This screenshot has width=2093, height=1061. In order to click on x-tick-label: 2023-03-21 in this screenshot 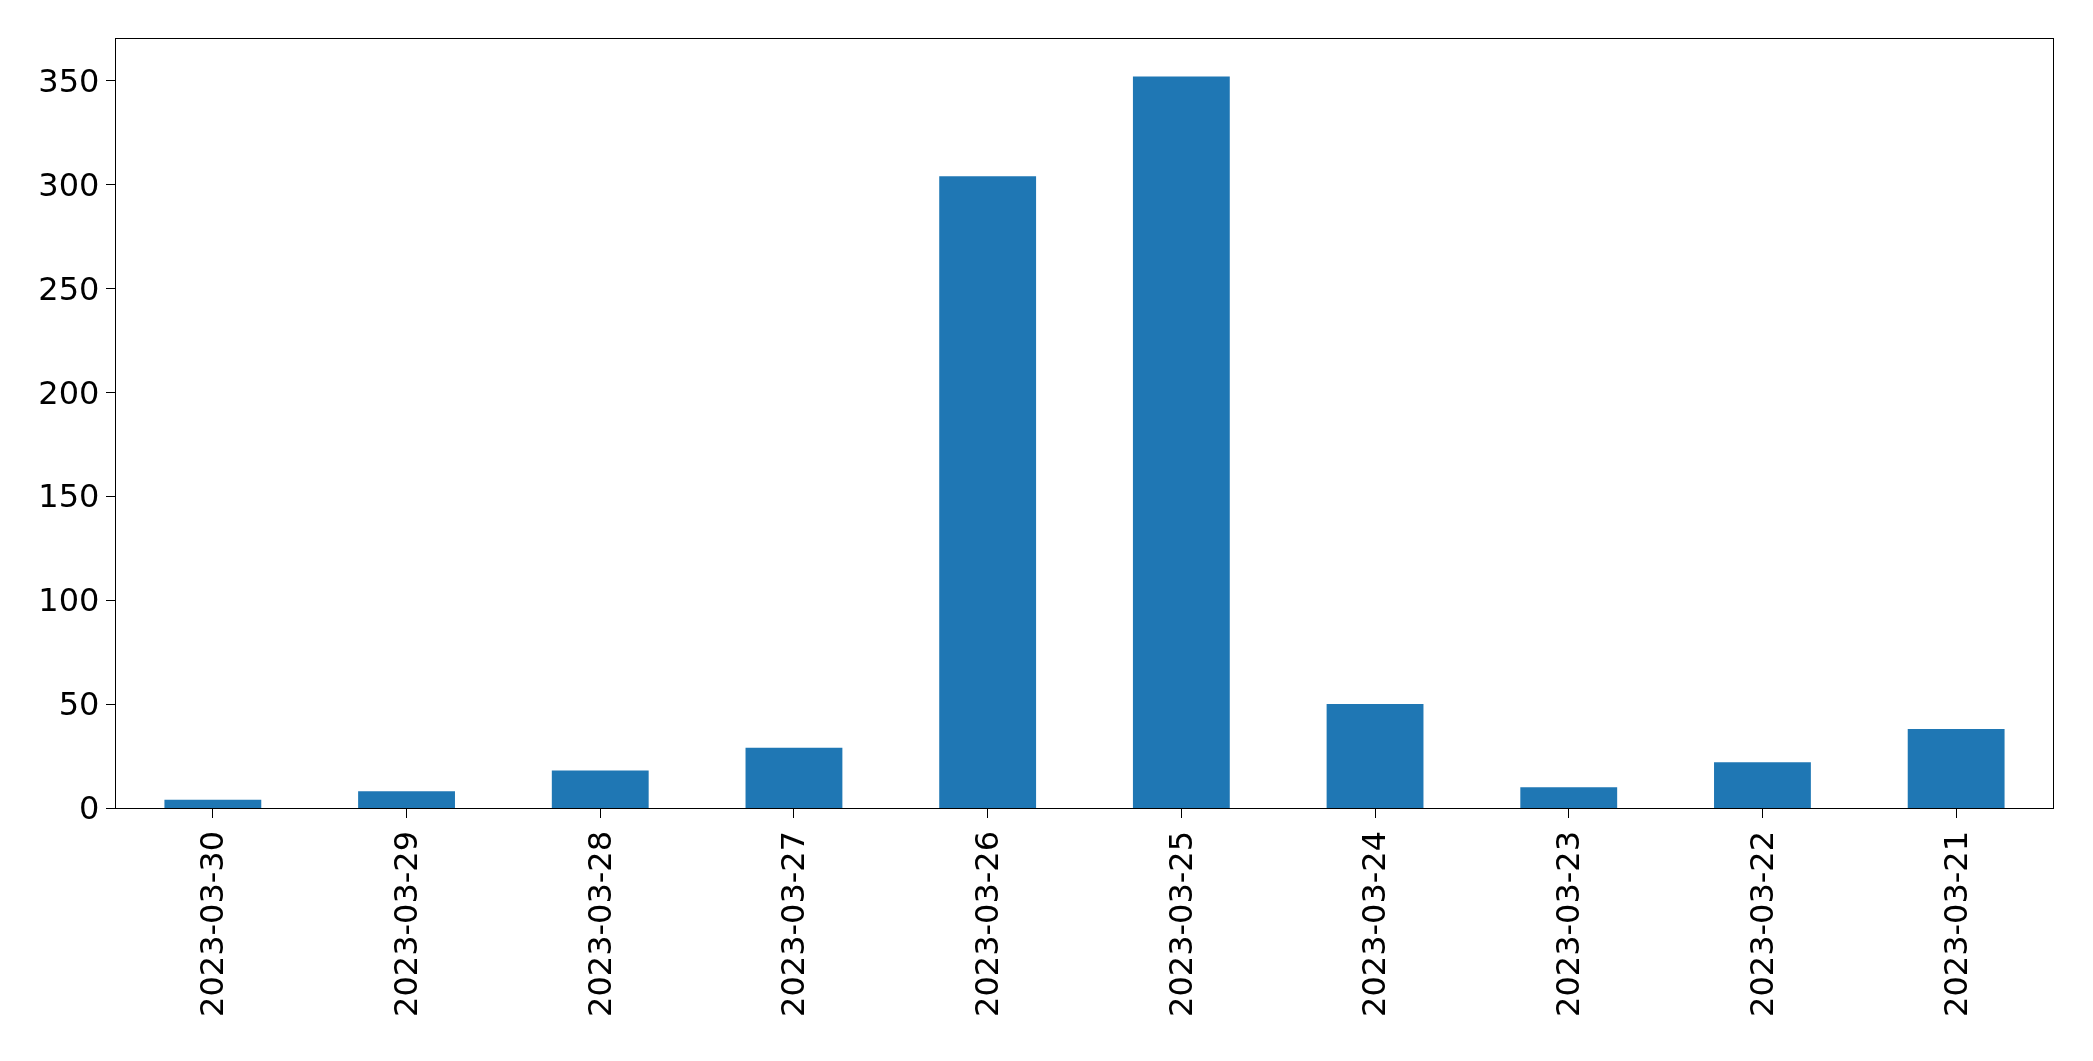, I will do `click(1955, 923)`.